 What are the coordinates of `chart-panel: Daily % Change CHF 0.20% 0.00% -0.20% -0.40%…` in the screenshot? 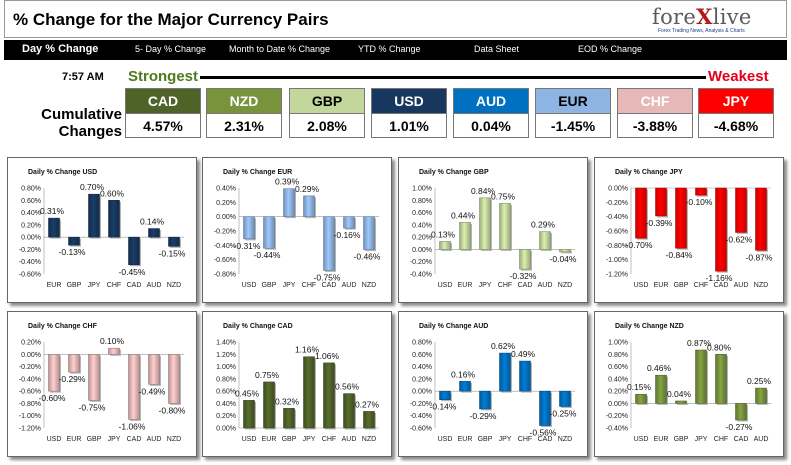 It's located at (102, 384).